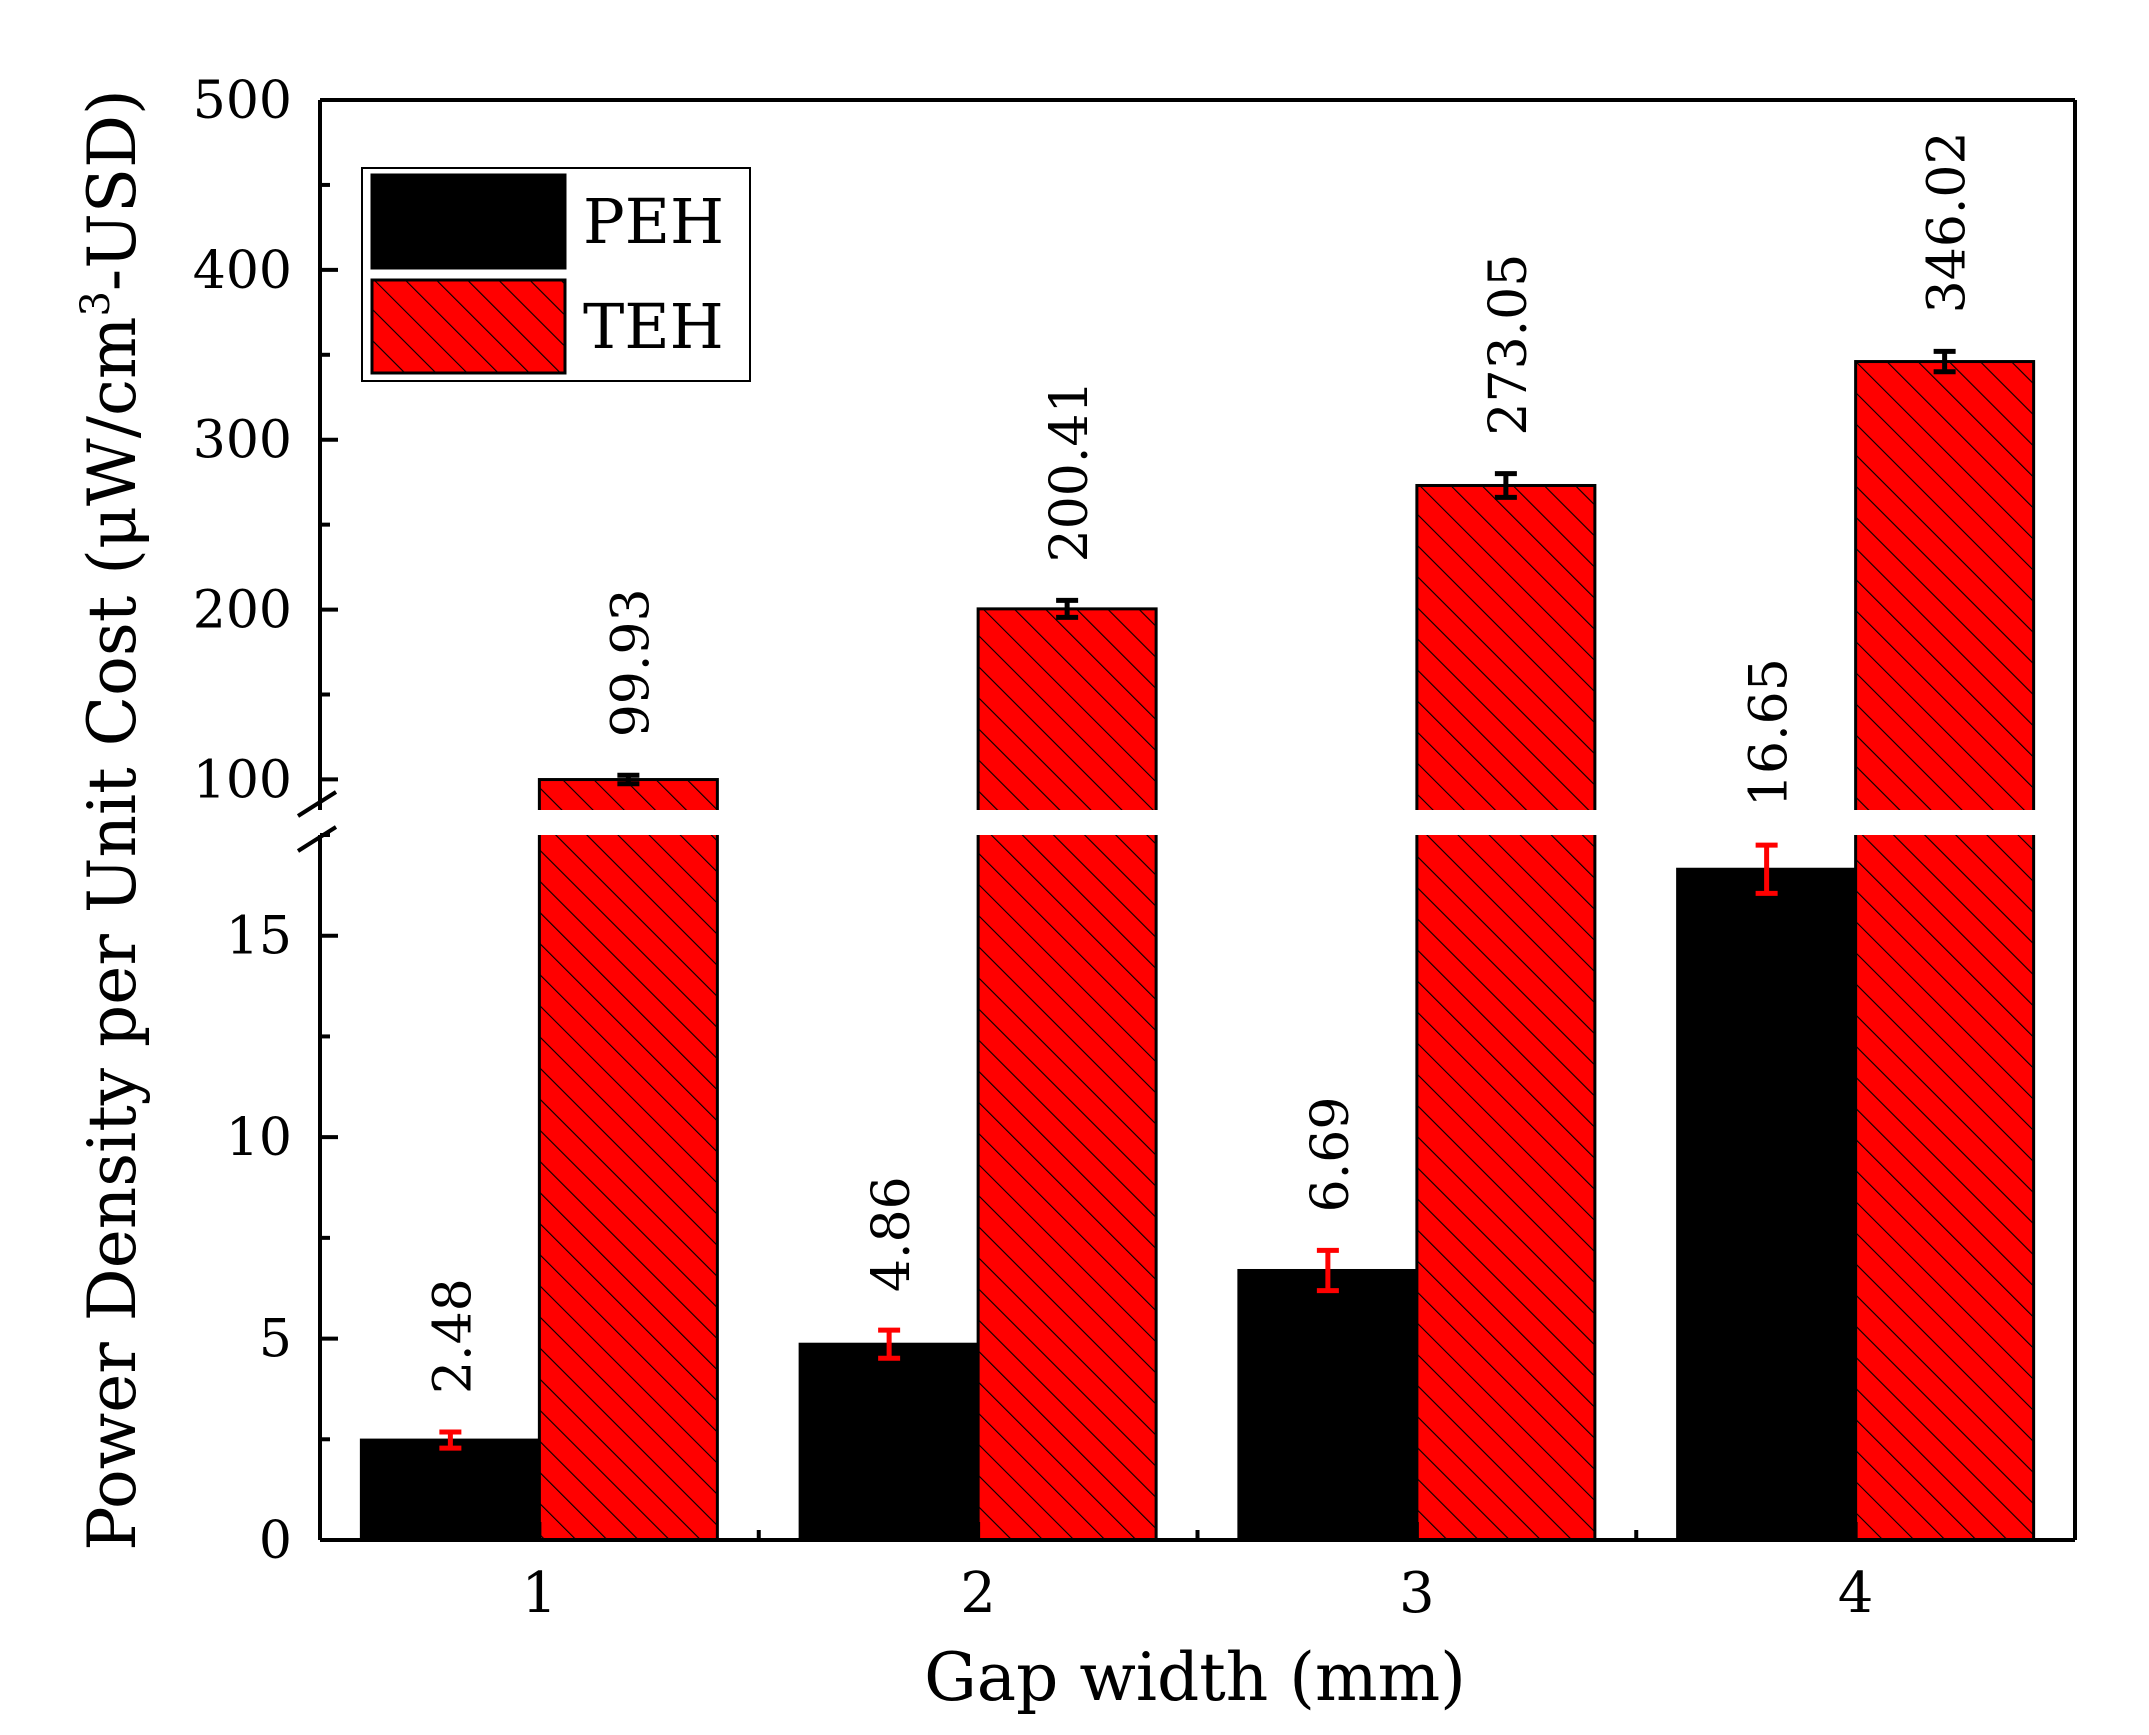 The image size is (2149, 1735). I want to click on axis-break-mark-lower, so click(317, 839).